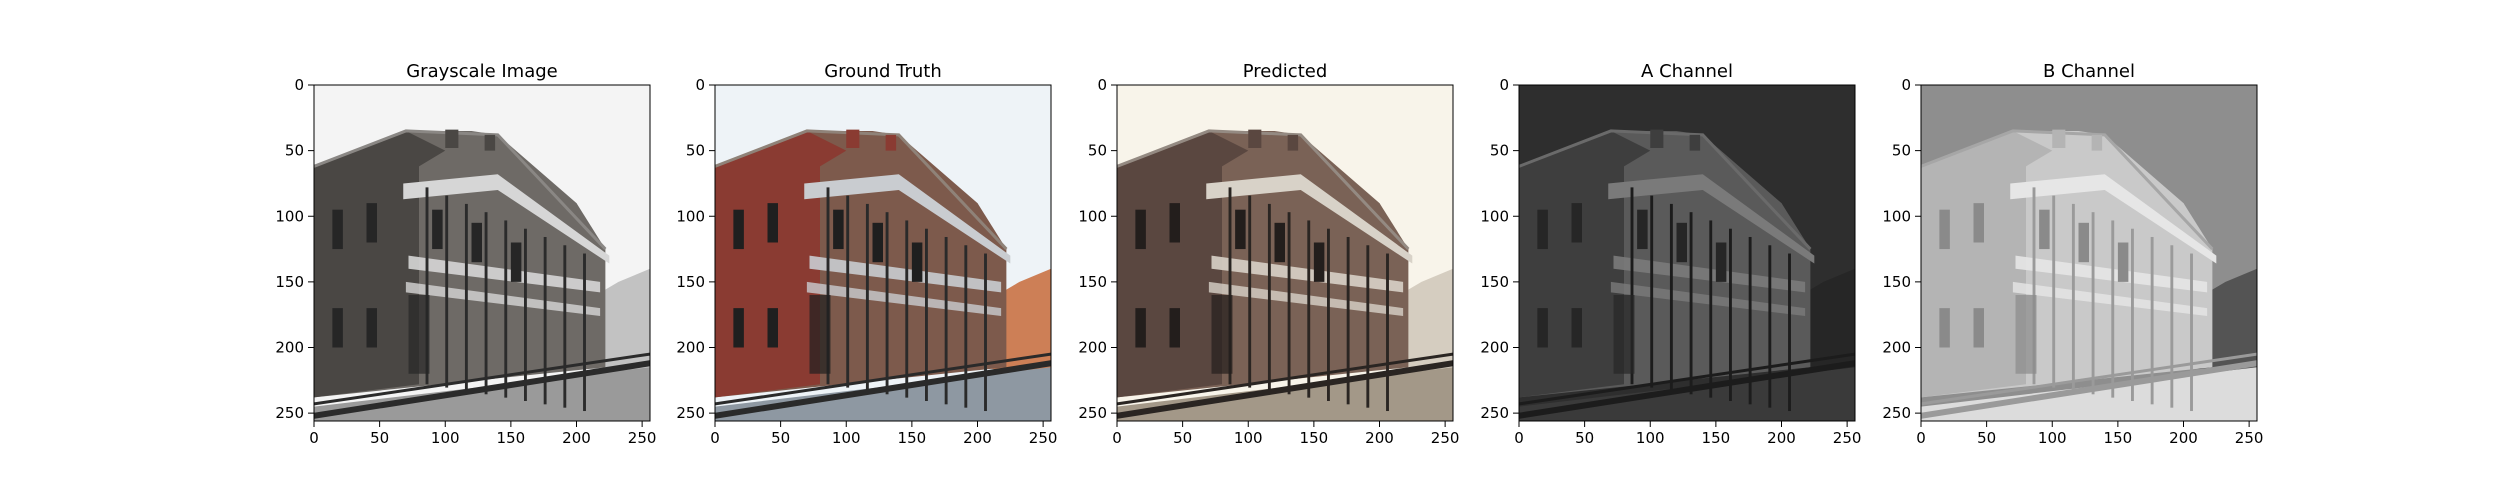 The height and width of the screenshot is (500, 2500). I want to click on panel-4: A Channel 0 50 100 150 200 250 0 50 100 150 200 250, so click(1670, 254).